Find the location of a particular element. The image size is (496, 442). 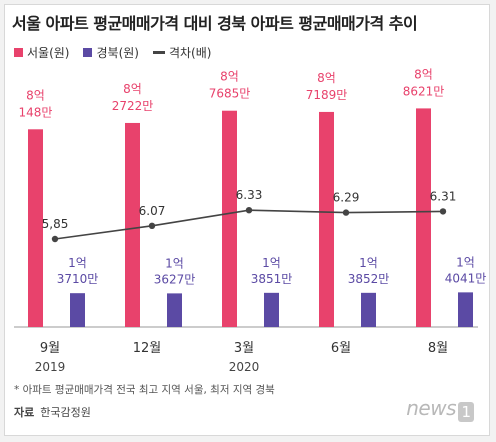

x-tick-label-0: 9월 is located at coordinates (50, 348).